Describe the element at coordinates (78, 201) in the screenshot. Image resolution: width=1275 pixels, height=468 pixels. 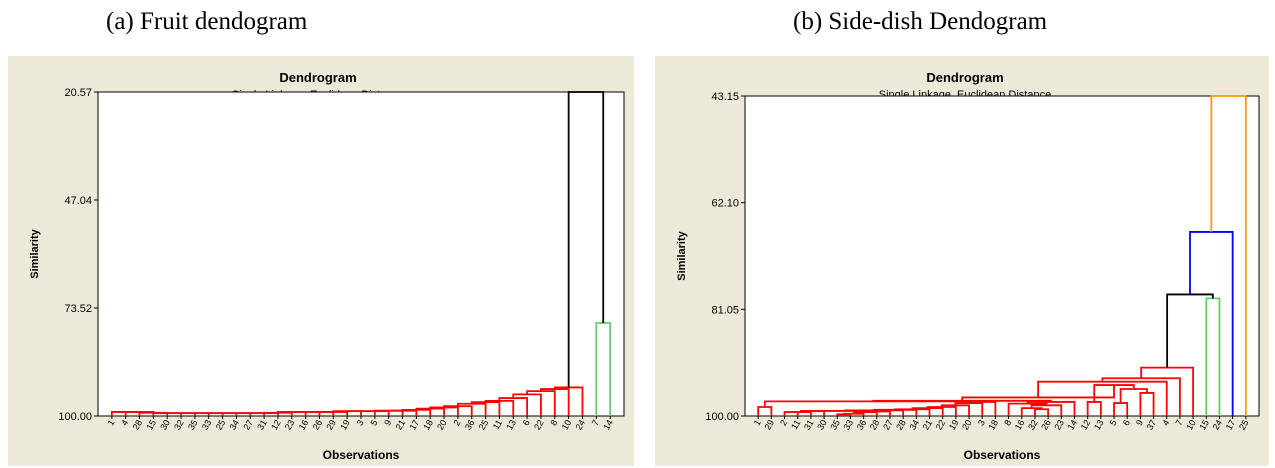
I see `y-tick-label: 47.04` at that location.